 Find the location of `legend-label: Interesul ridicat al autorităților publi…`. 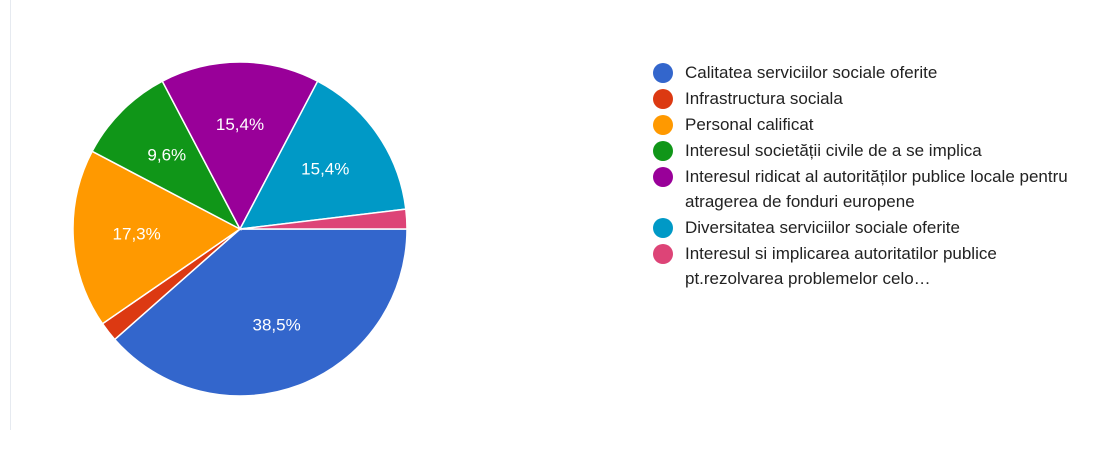

legend-label: Interesul ridicat al autorităților publi… is located at coordinates (876, 189).